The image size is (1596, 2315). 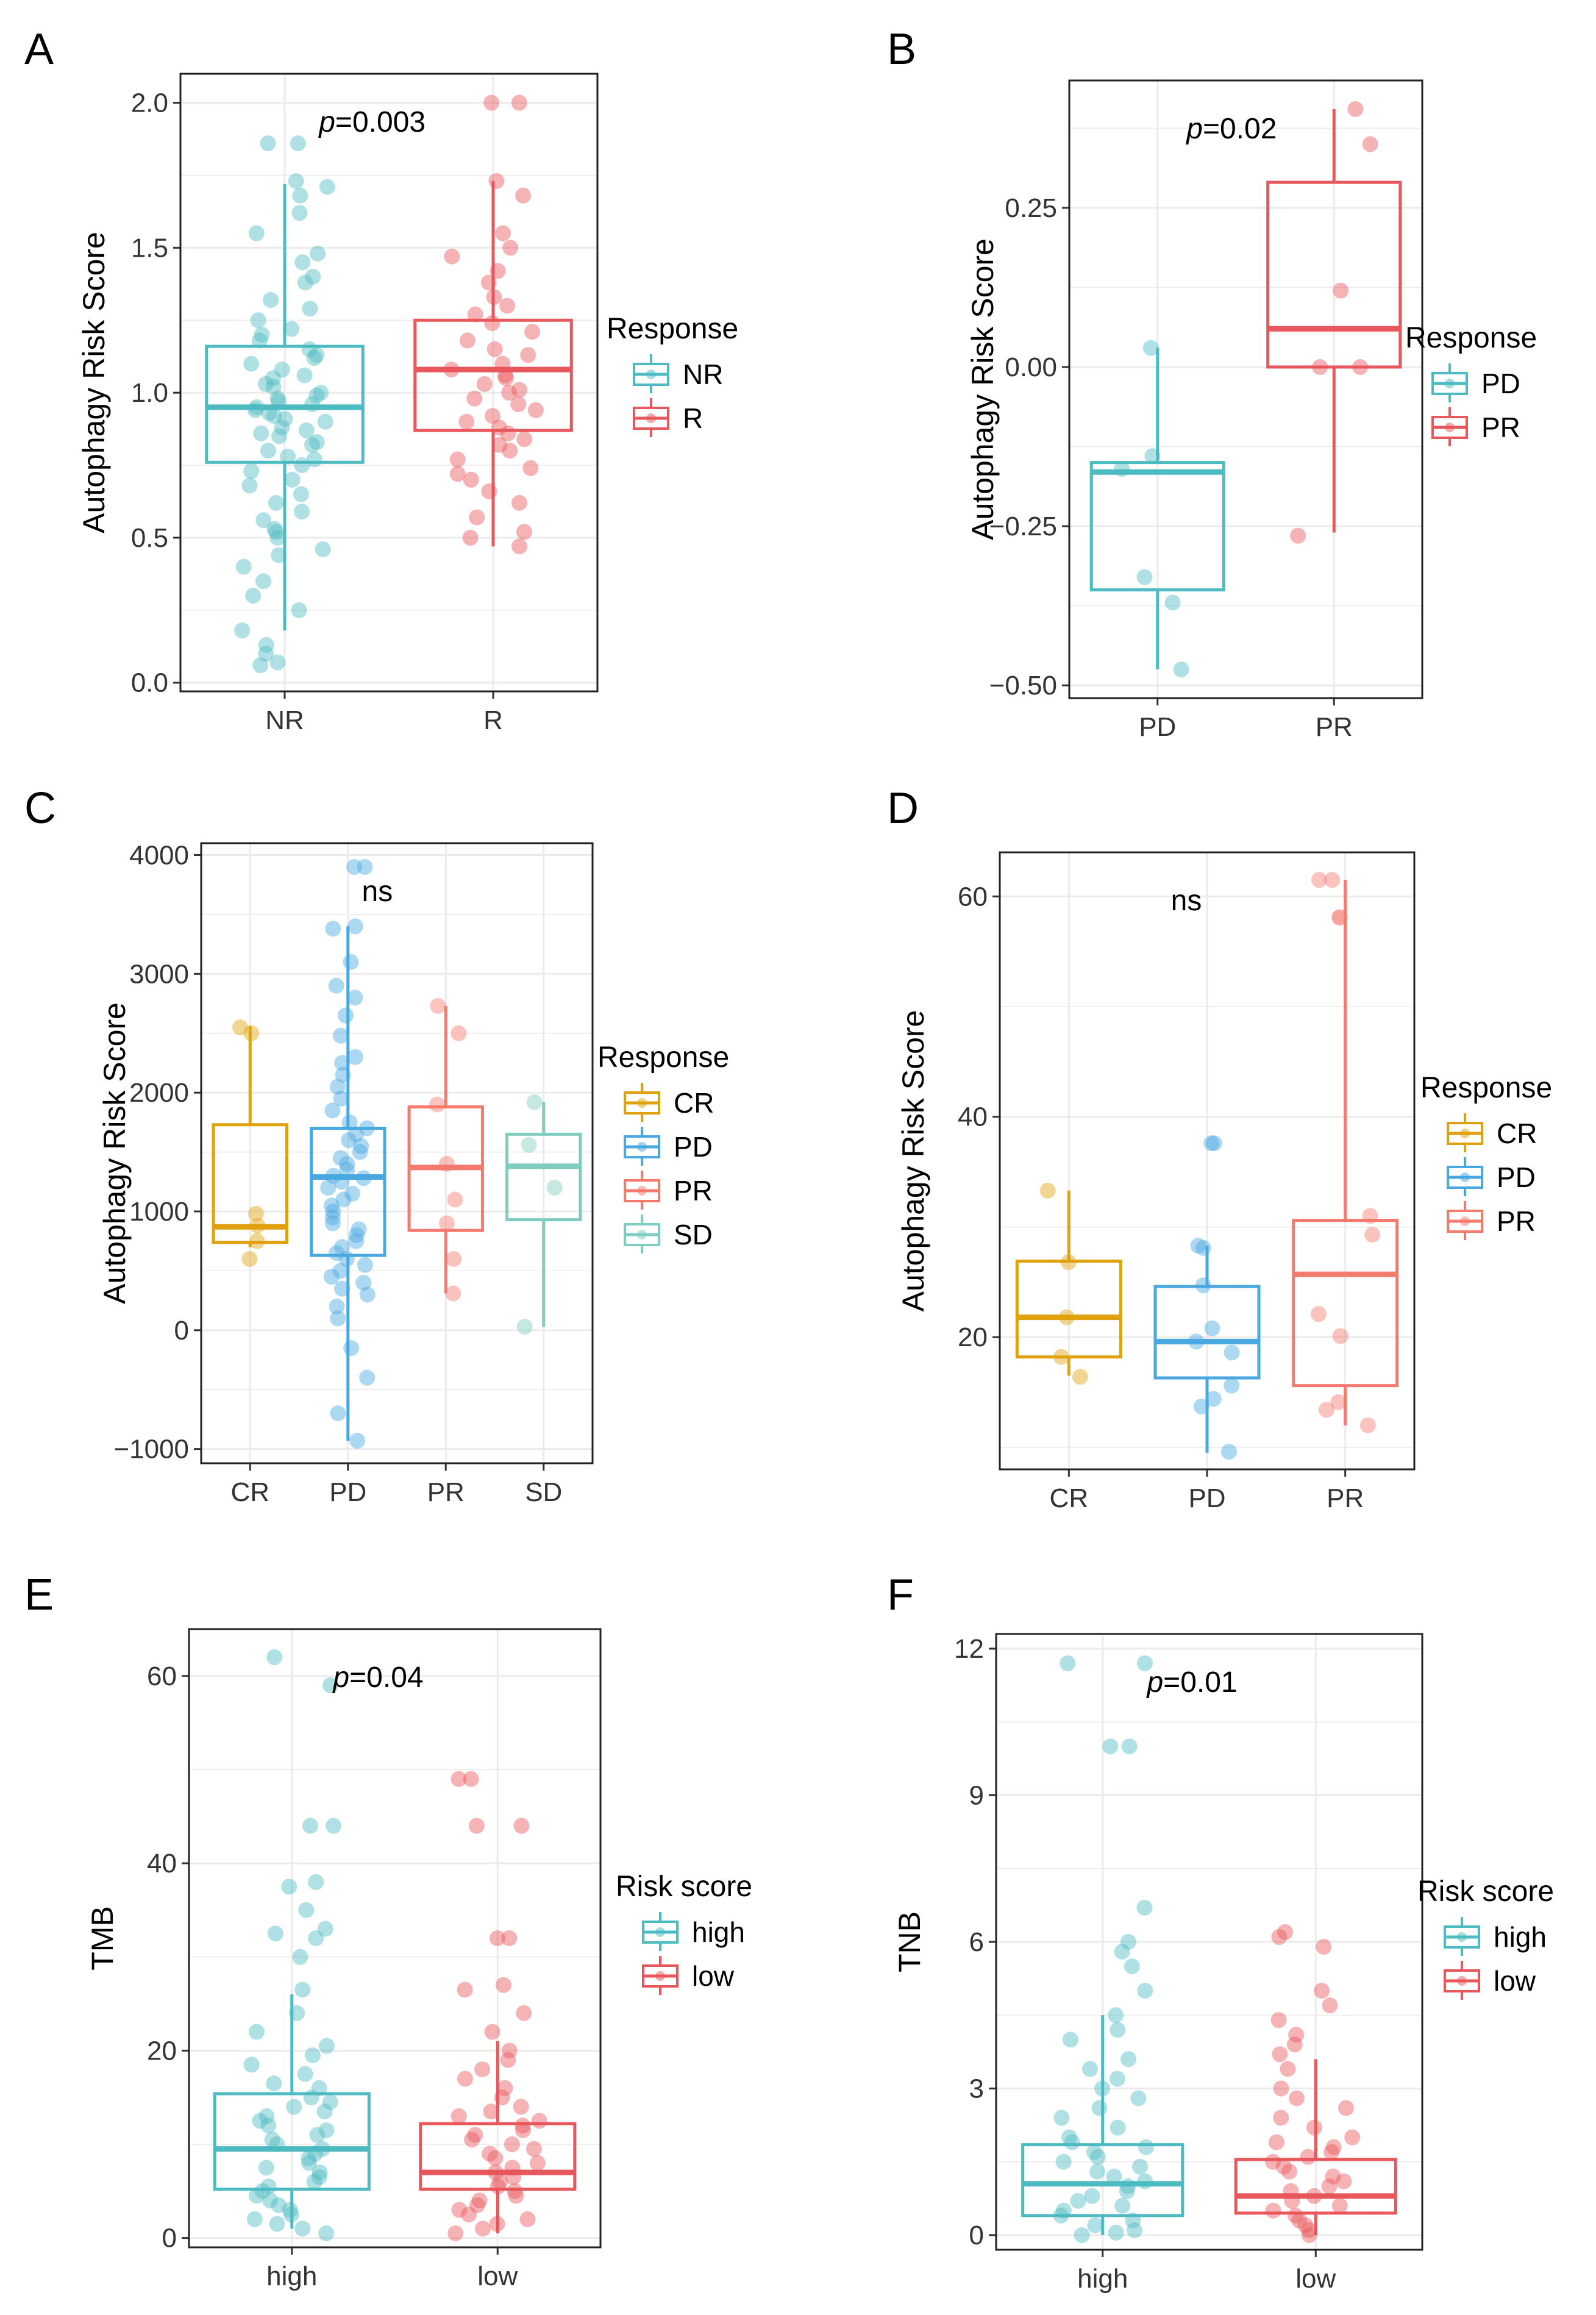 What do you see at coordinates (377, 1677) in the screenshot?
I see `significance-annotation: p=0.04` at bounding box center [377, 1677].